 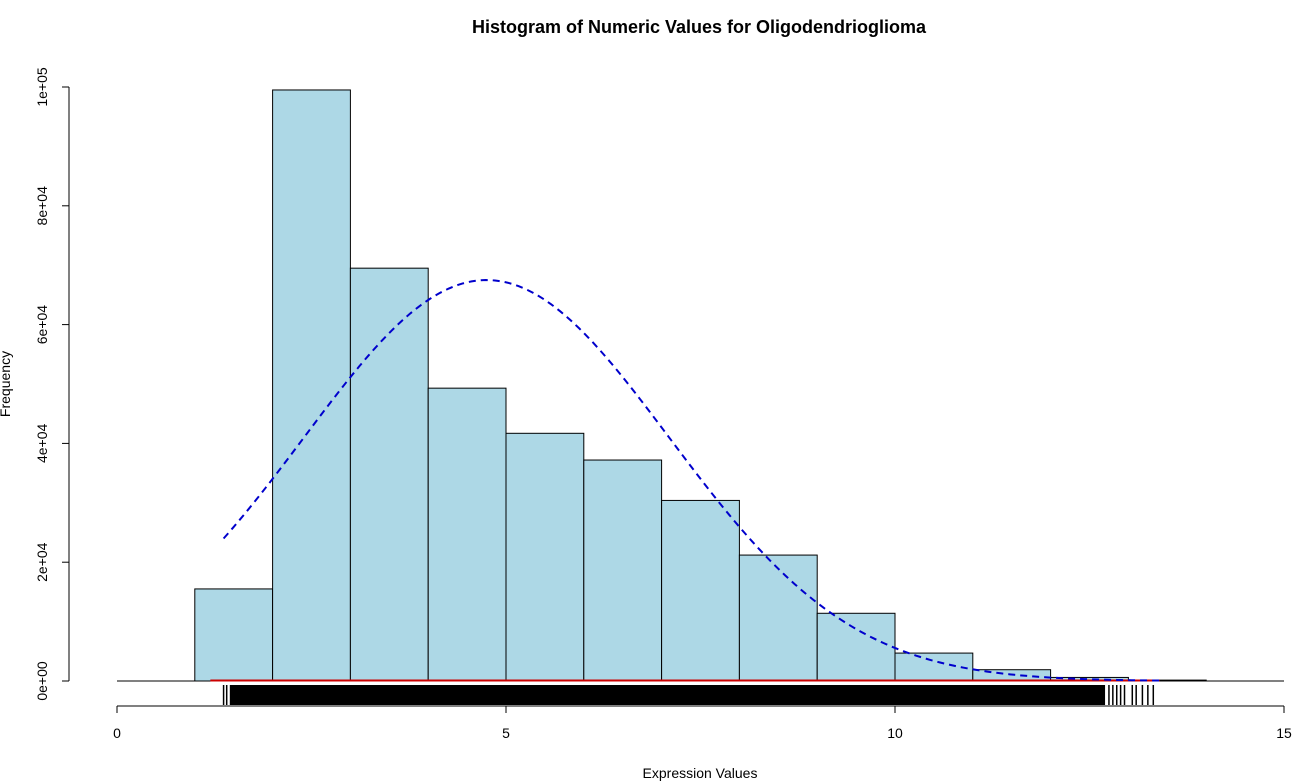 I want to click on x-tick-label-3: 15, so click(x=1284, y=733).